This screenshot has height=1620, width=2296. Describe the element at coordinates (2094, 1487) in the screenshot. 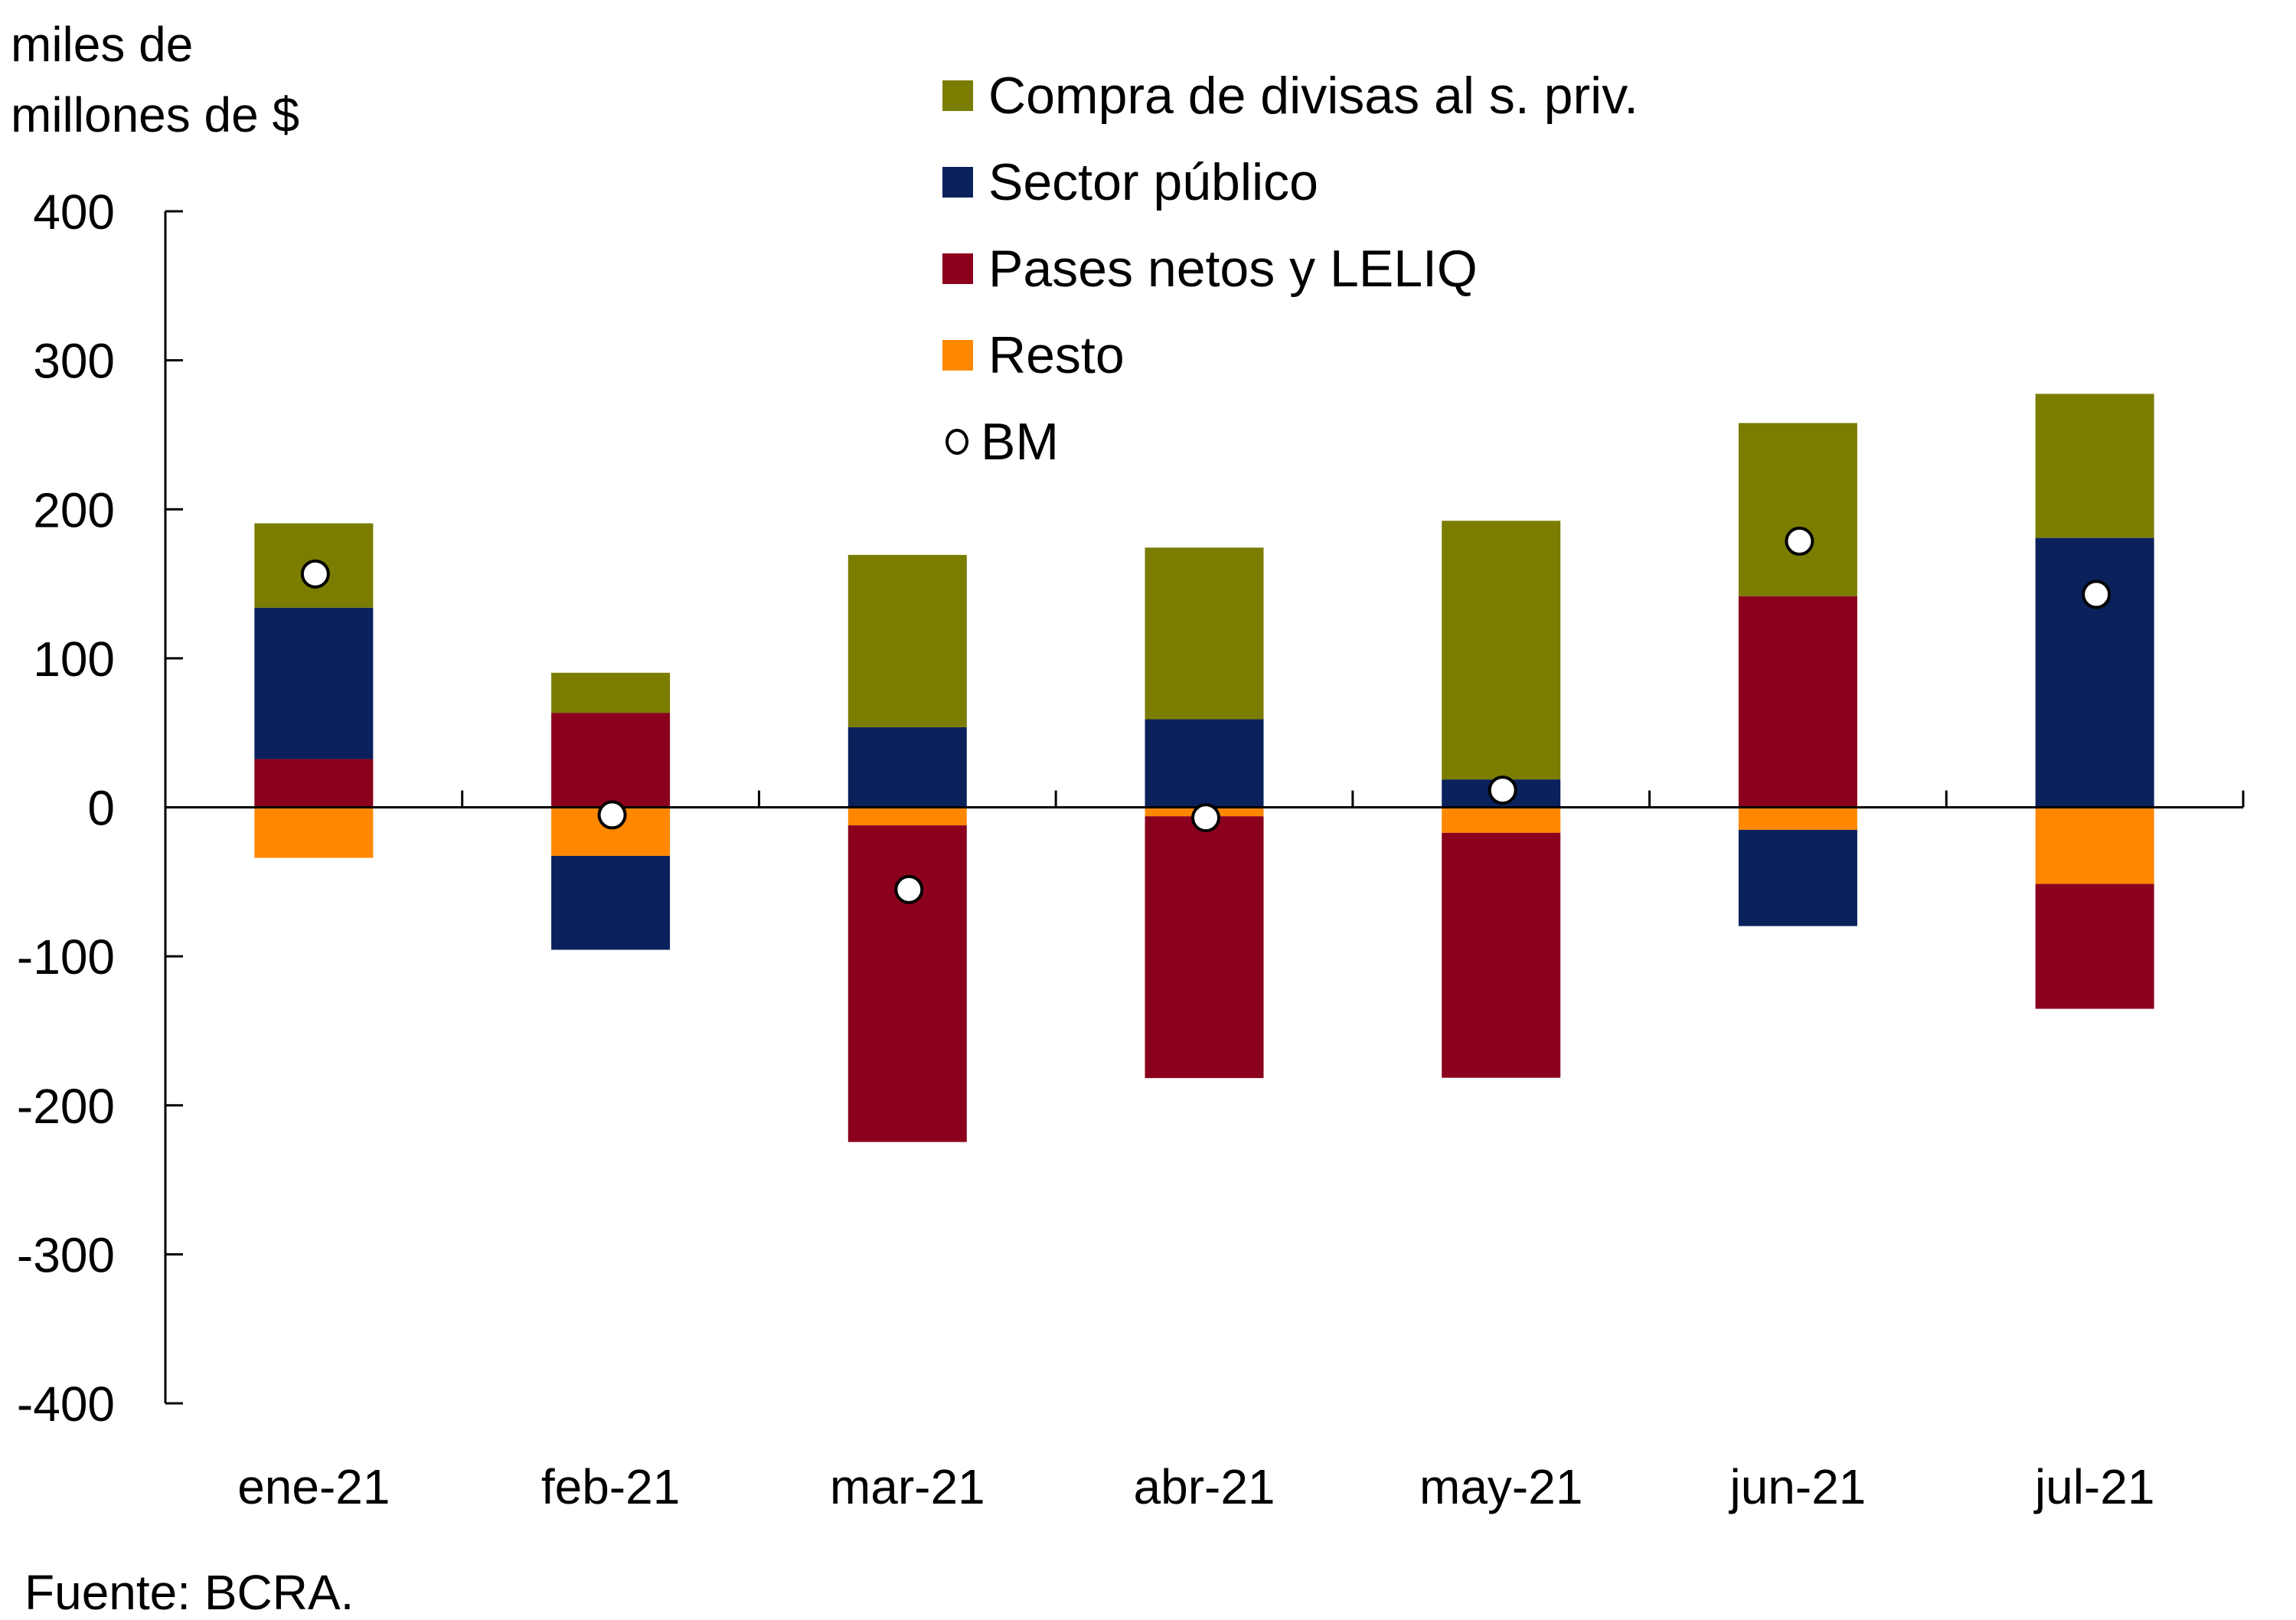

I see `x-tick-label-jul-21: jul-21` at that location.